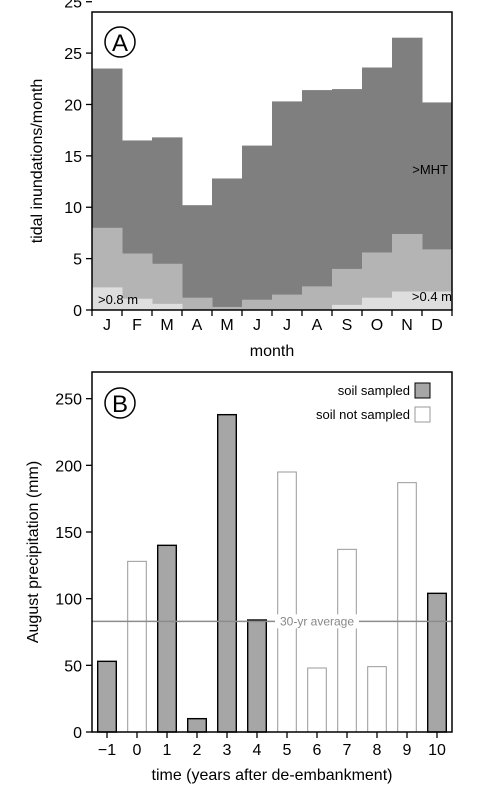 Image resolution: width=496 pixels, height=796 pixels. I want to click on panel-b-x-tick-label: 0, so click(137, 750).